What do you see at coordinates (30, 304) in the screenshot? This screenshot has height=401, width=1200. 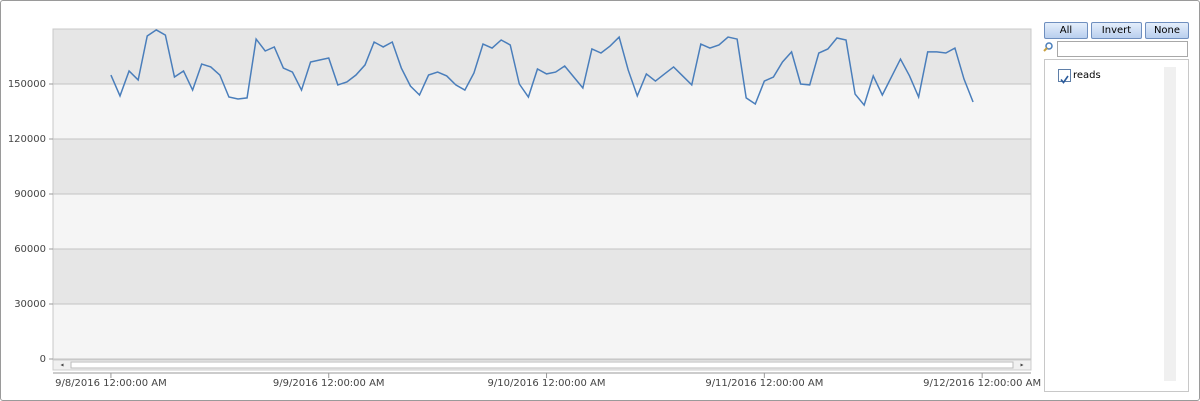 I see `y-tick-label: 30000` at bounding box center [30, 304].